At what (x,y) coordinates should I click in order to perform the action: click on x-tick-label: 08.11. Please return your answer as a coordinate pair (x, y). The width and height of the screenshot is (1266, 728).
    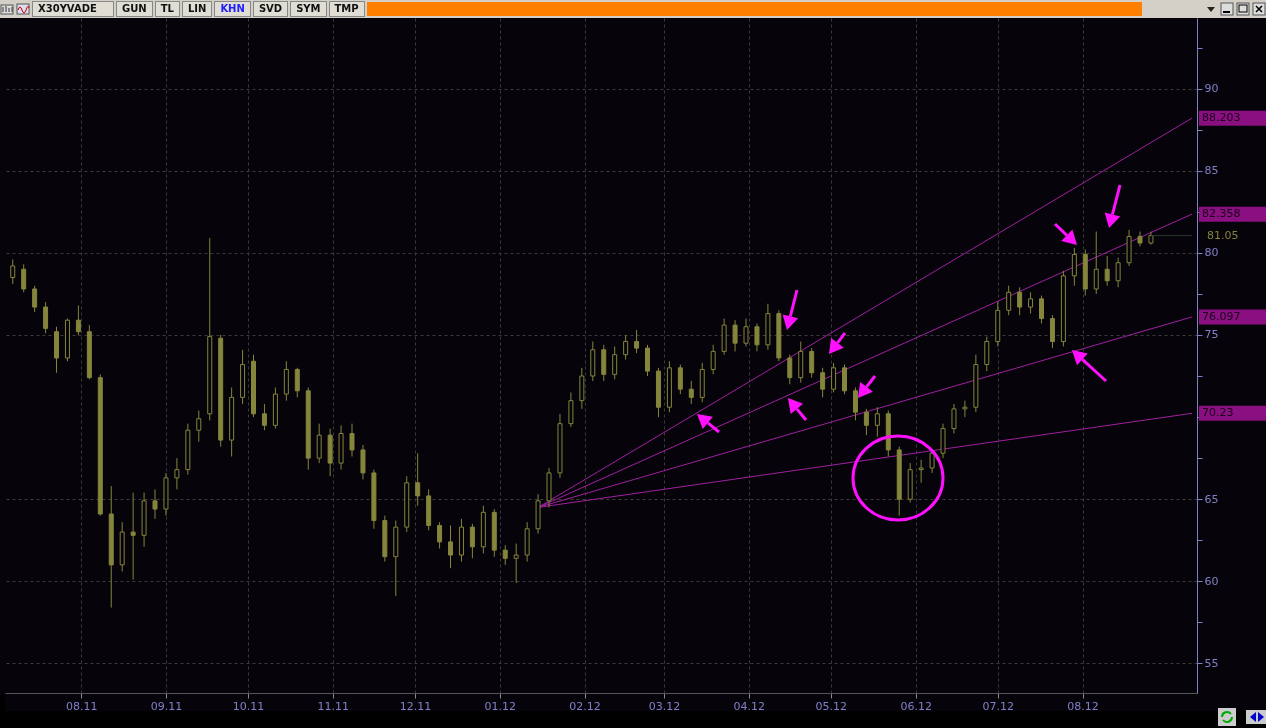
    Looking at the image, I should click on (81, 706).